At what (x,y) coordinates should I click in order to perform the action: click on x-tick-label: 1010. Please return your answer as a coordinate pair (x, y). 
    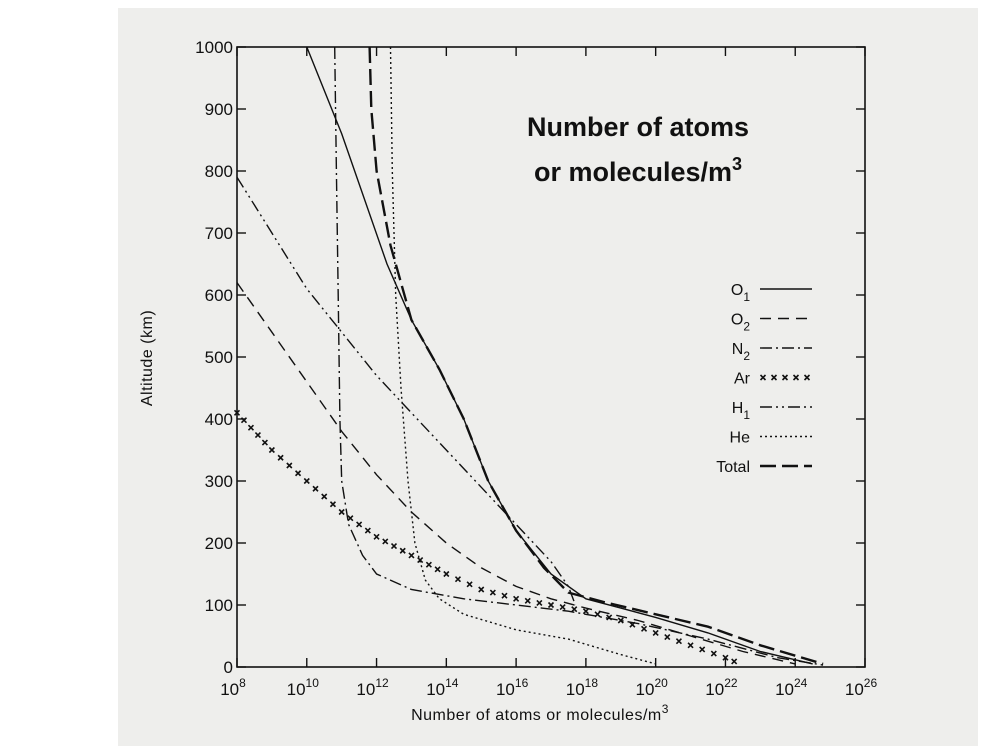
    Looking at the image, I should click on (303, 687).